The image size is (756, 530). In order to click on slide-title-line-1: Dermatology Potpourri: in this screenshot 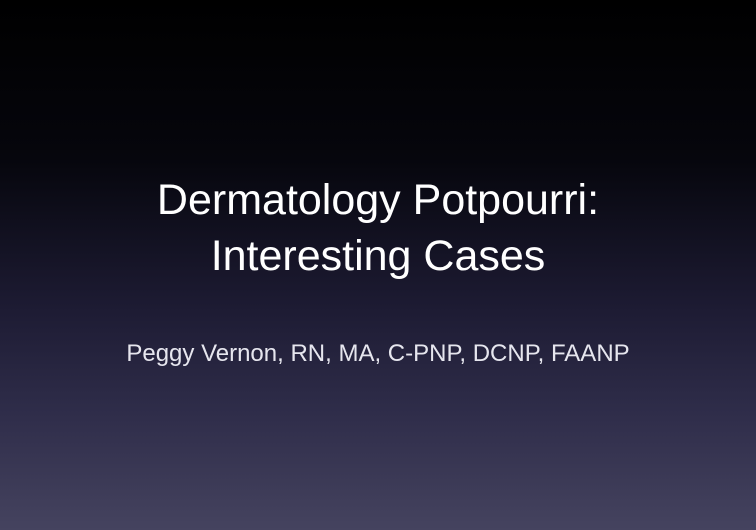, I will do `click(378, 200)`.